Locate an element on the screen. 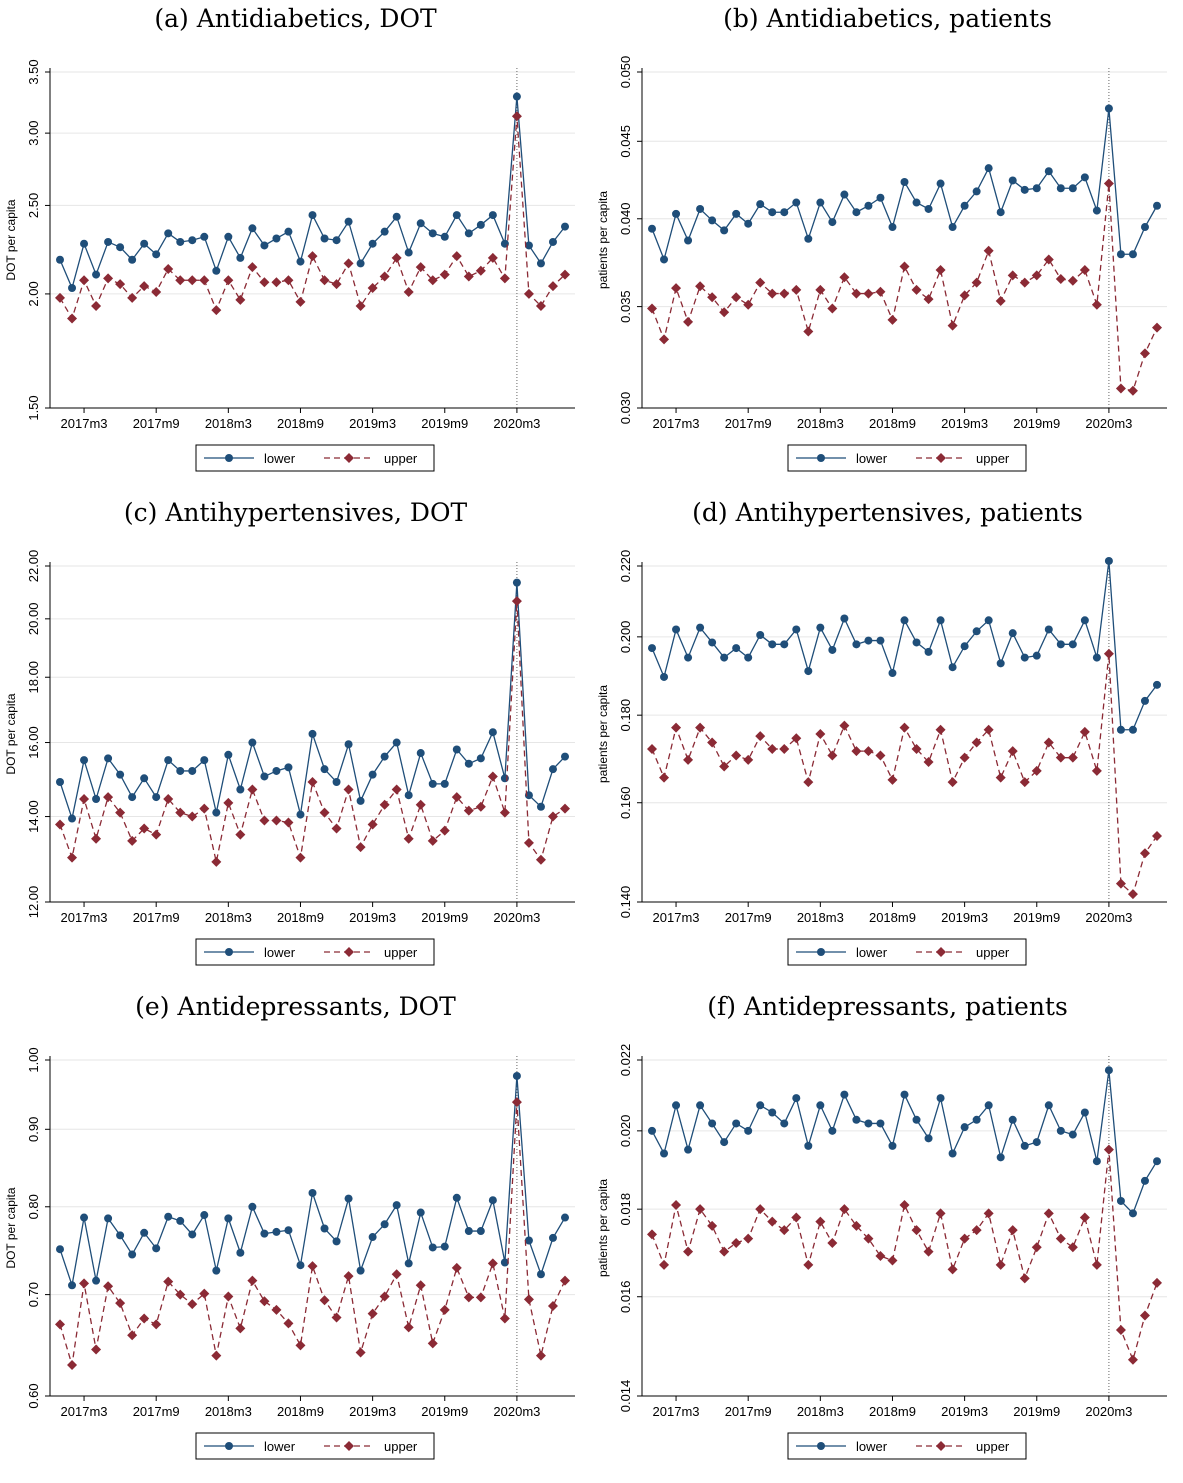  x-tick-label: 2020m3 is located at coordinates (1108, 423).